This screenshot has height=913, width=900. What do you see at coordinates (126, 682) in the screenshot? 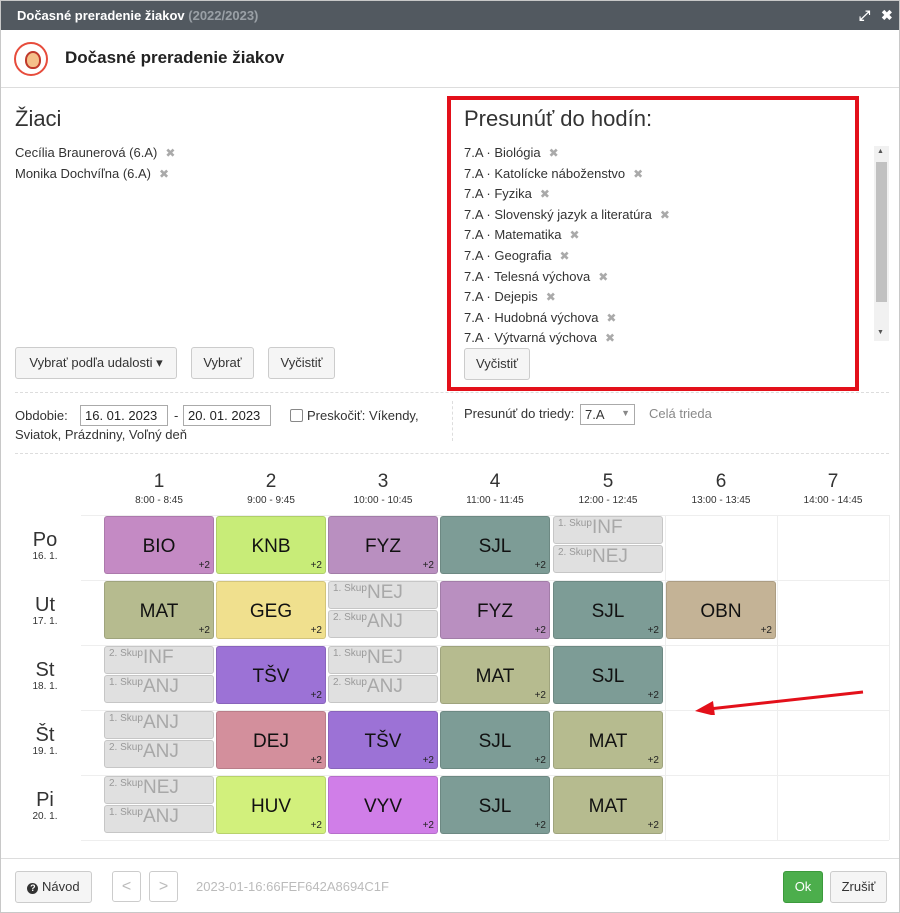
I see `group-label: 1. Skup` at bounding box center [126, 682].